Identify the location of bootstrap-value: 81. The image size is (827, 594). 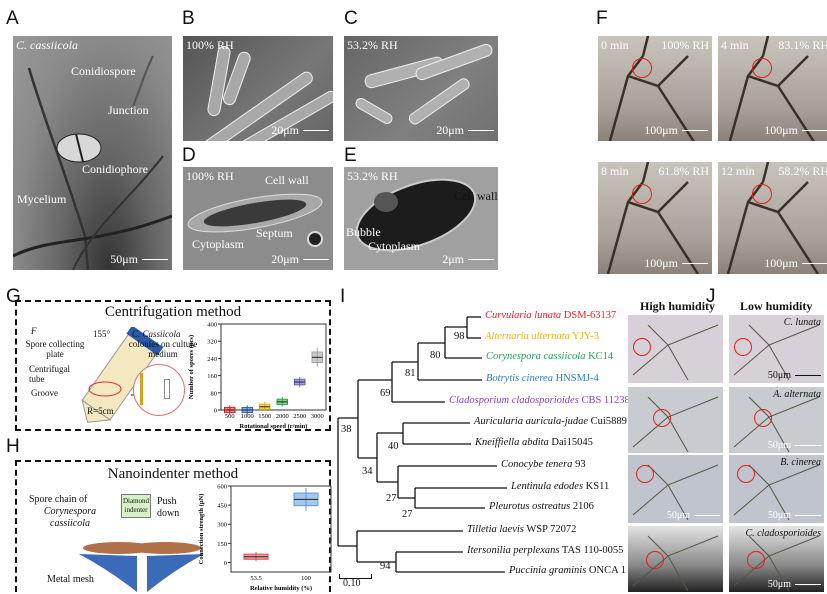
(410, 373).